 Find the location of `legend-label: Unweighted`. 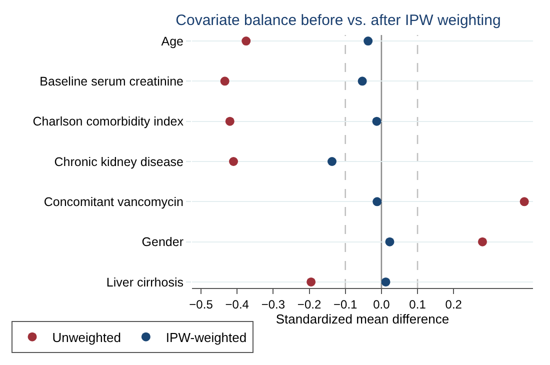

legend-label: Unweighted is located at coordinates (86, 337).